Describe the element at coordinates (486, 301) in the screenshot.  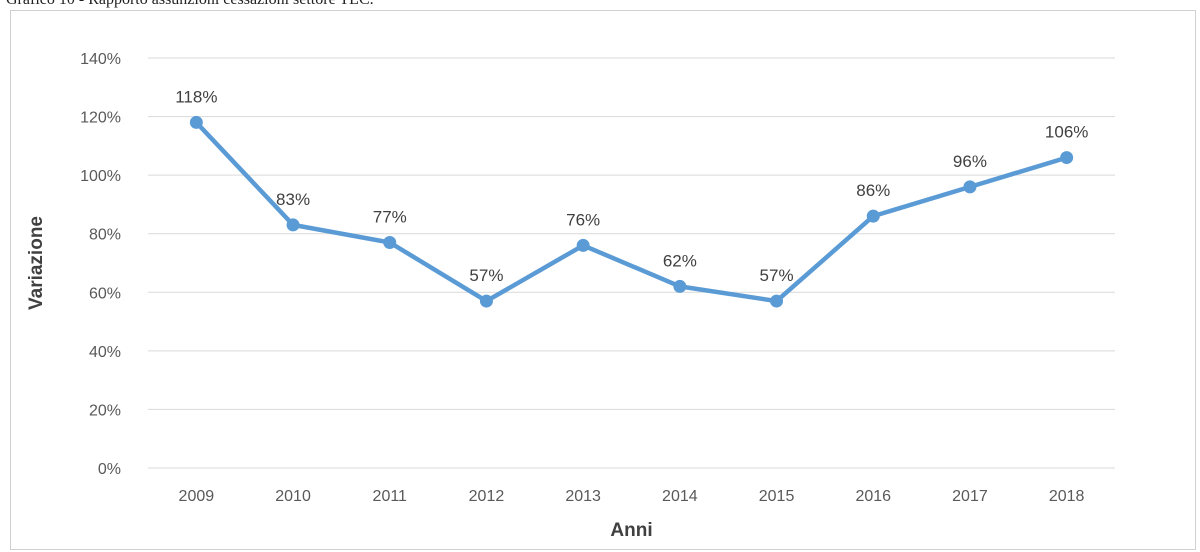
I see `data-point-2012` at that location.